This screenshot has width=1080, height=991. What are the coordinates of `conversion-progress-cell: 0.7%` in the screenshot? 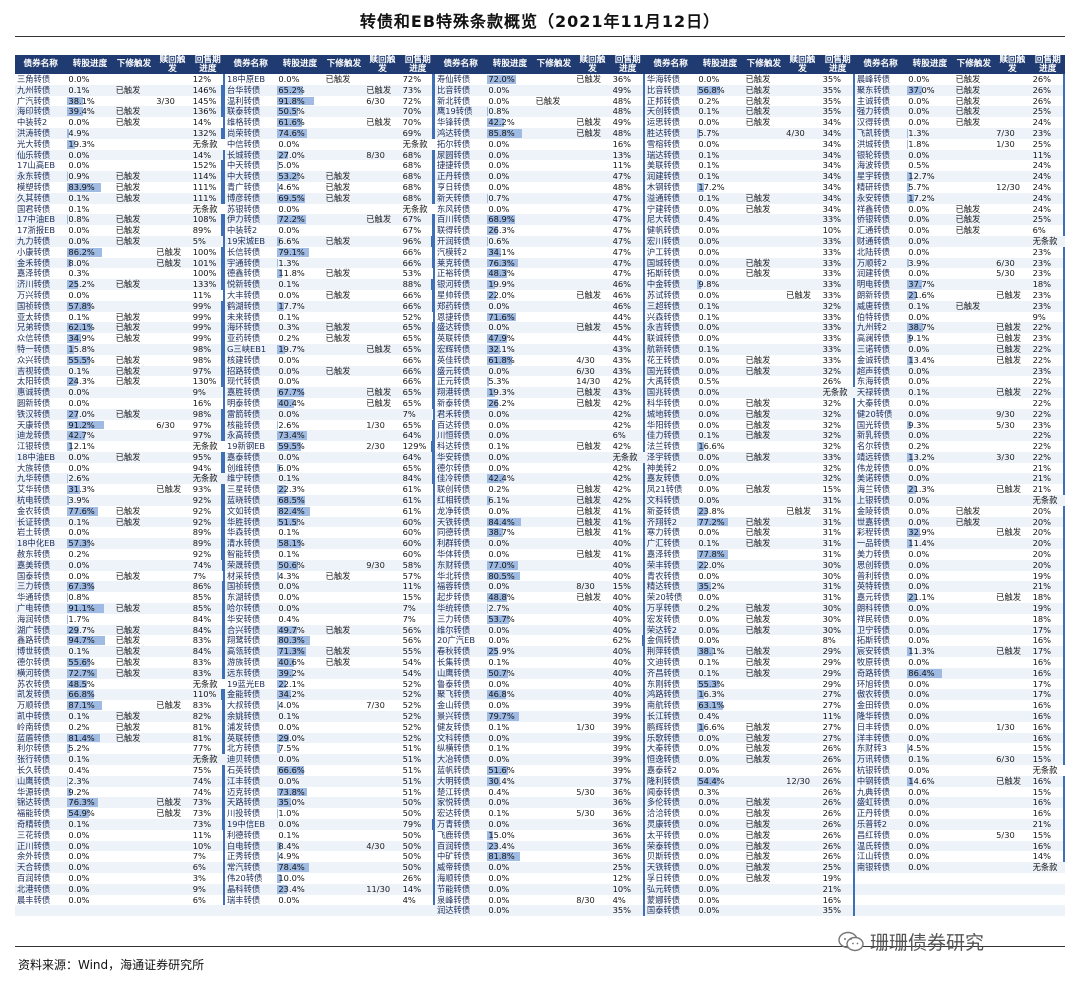 It's located at (510, 198).